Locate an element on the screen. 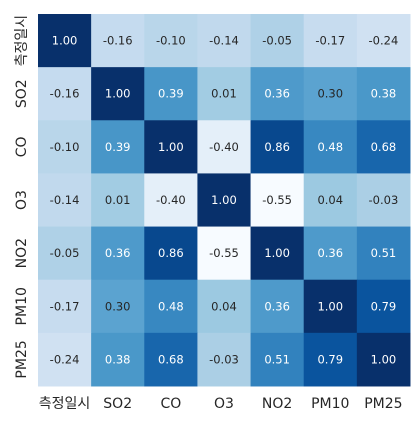 Image resolution: width=418 pixels, height=422 pixels. cell-value-label: -0.40 is located at coordinates (171, 200).